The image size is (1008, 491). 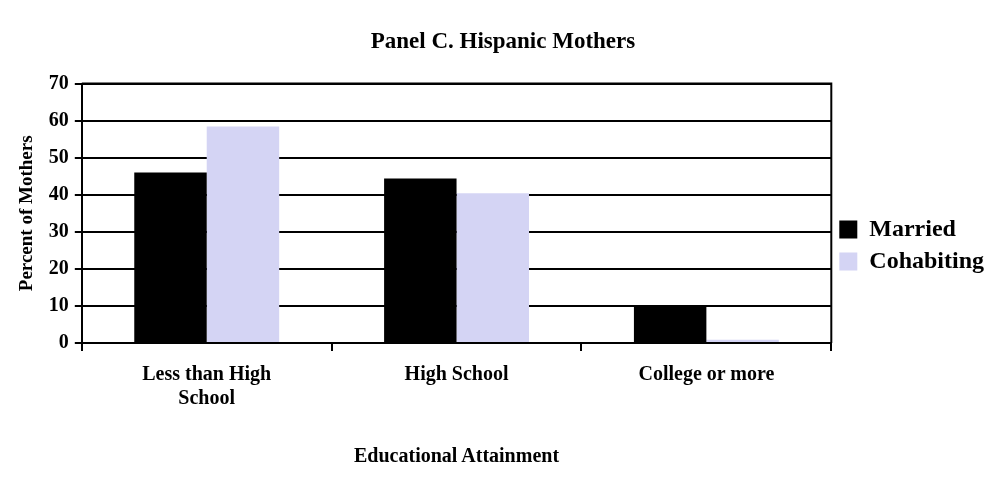 I want to click on legend-label: Cohabiting, so click(x=926, y=259).